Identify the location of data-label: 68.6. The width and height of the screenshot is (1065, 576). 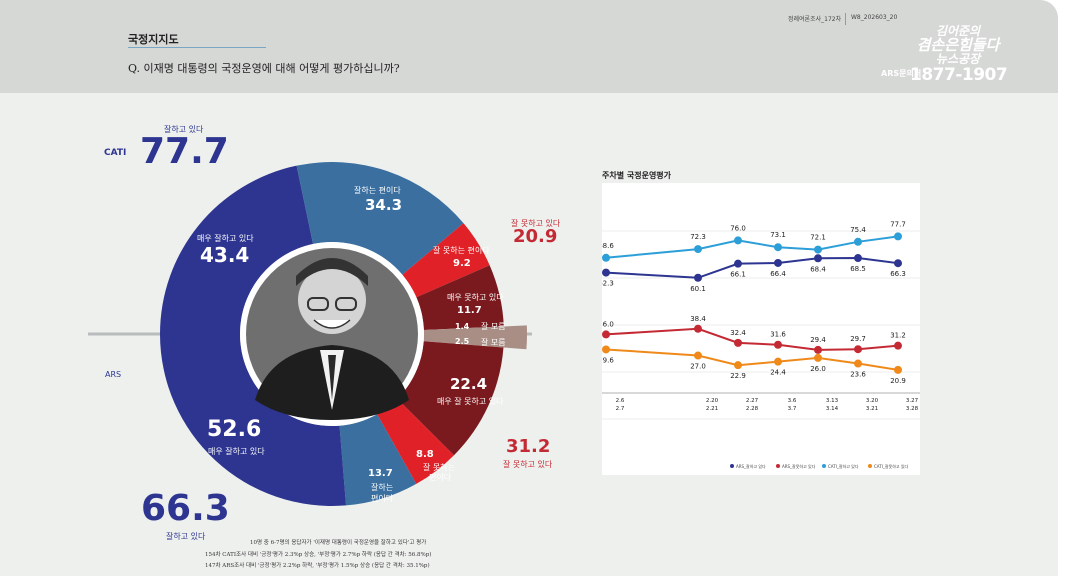
(608, 246).